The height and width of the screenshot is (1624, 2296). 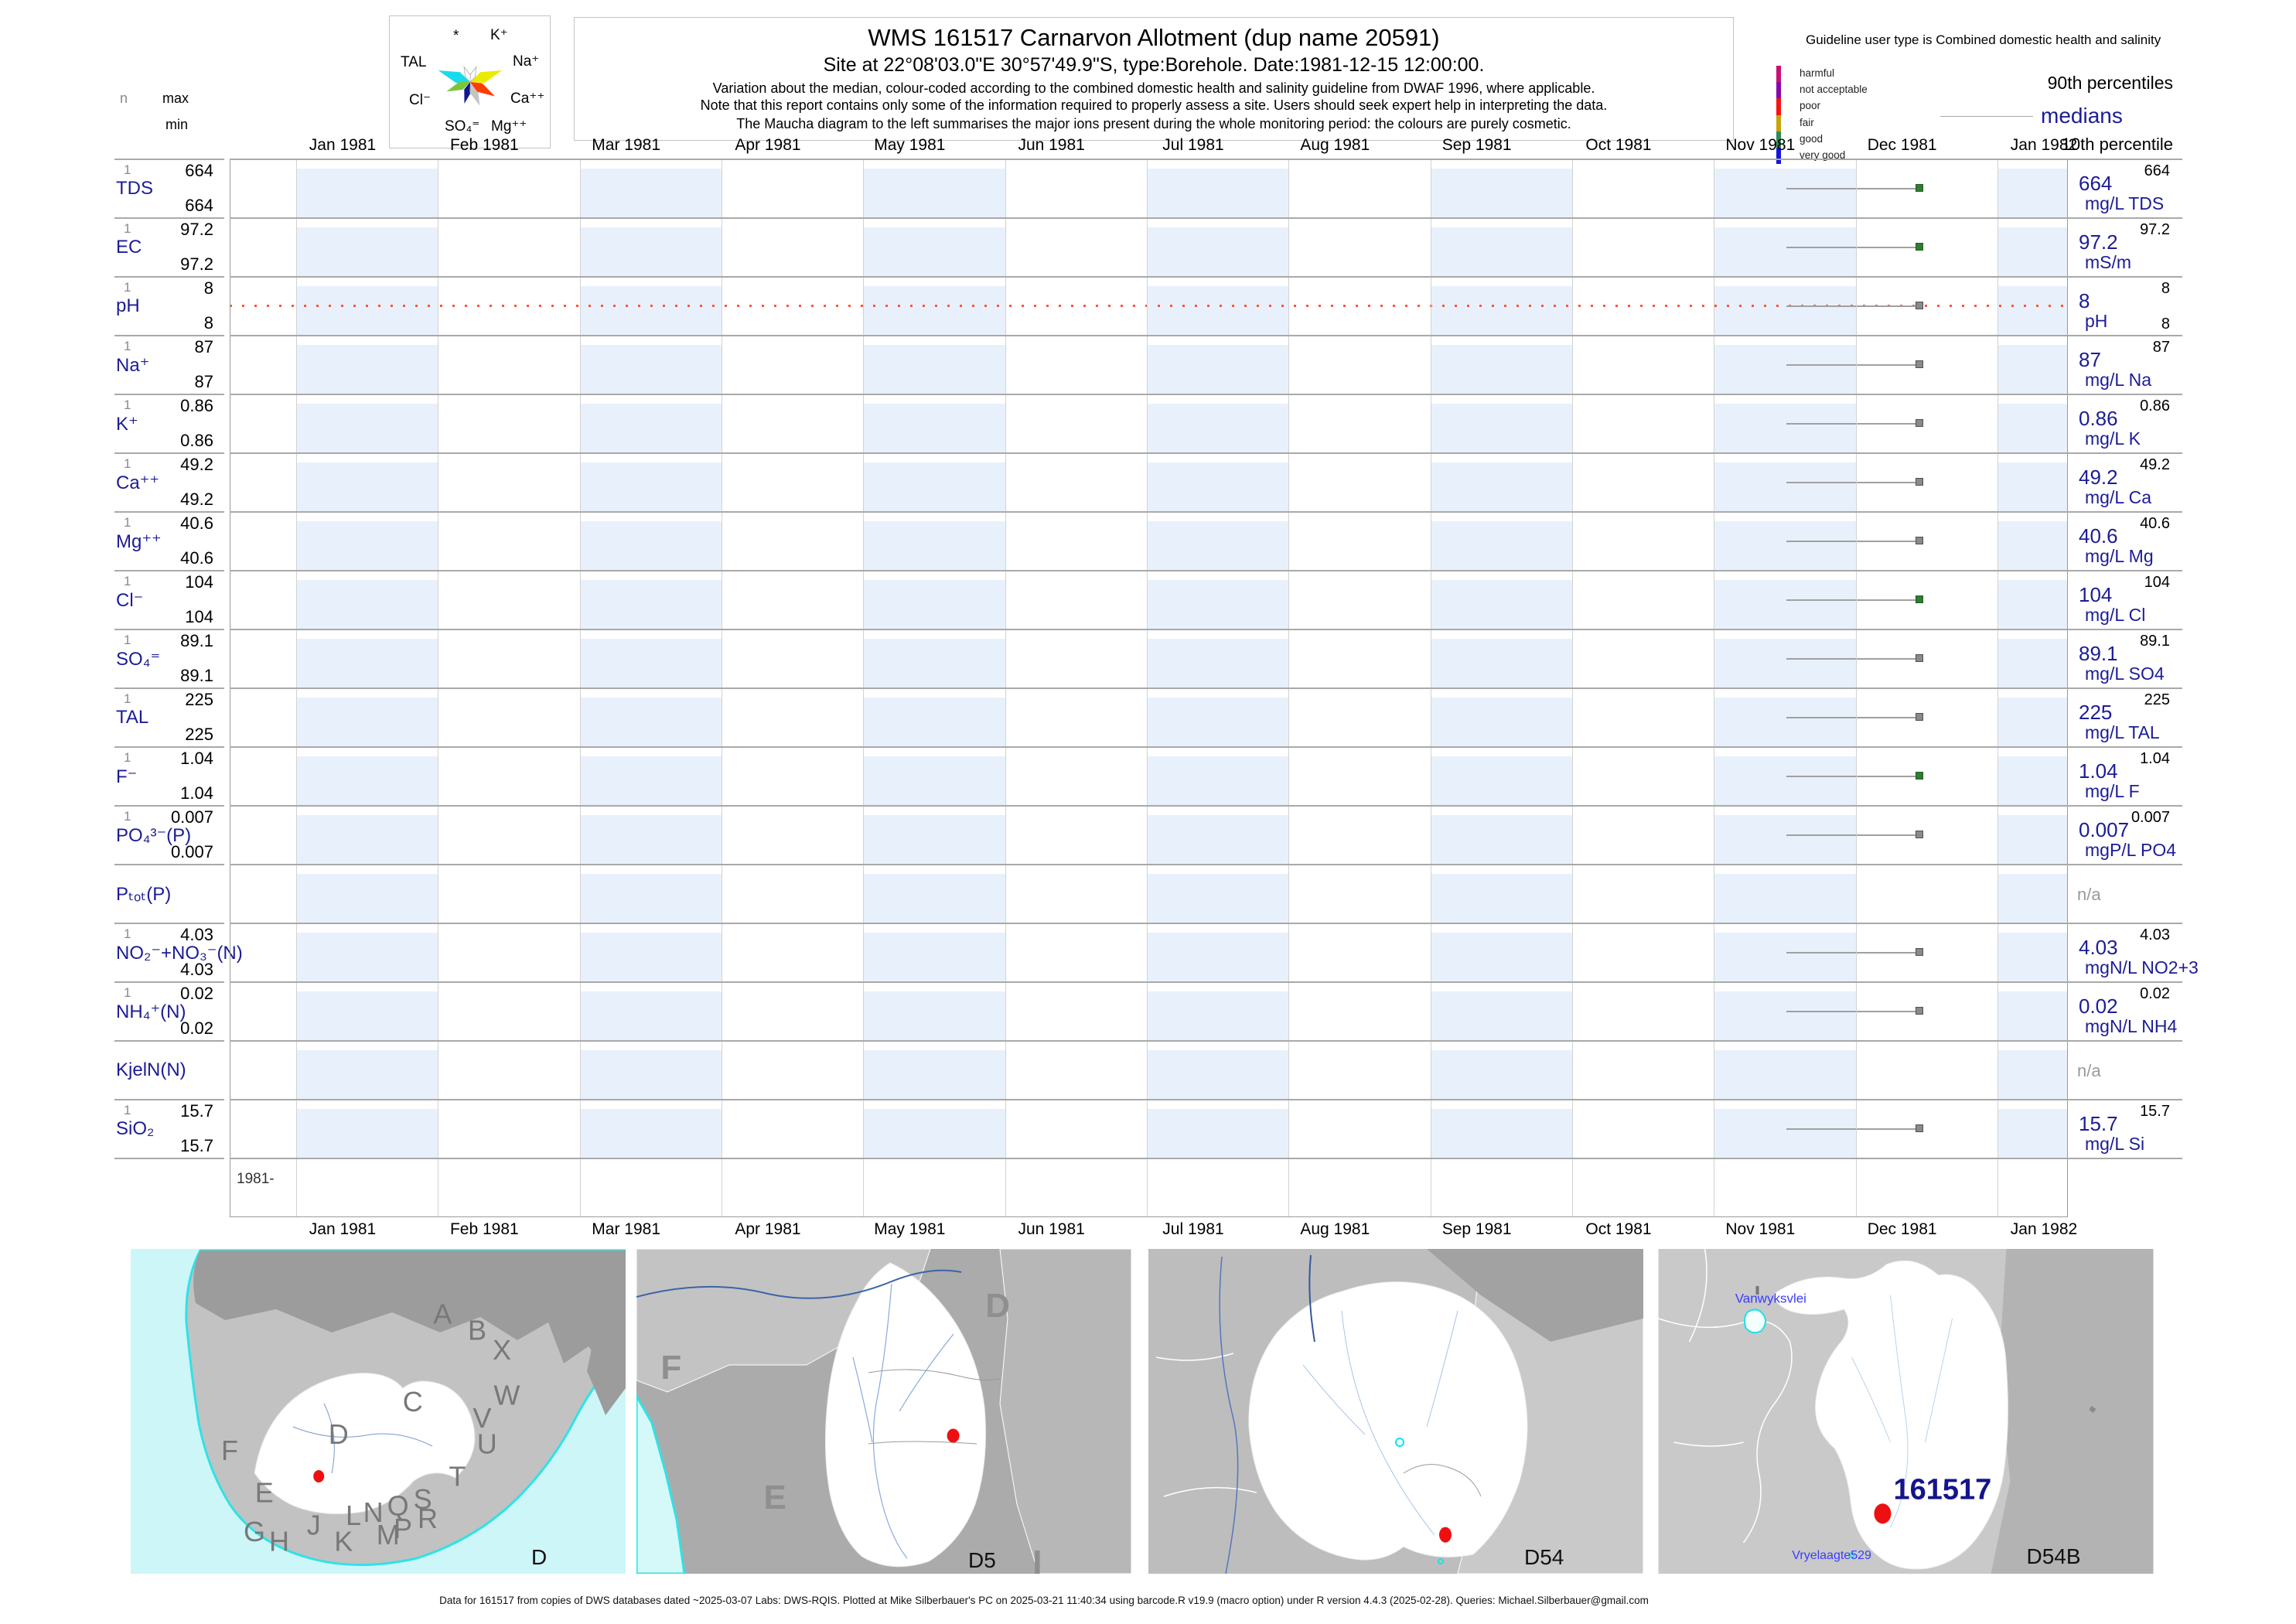 What do you see at coordinates (196, 758) in the screenshot?
I see `row-max-value: 1.04` at bounding box center [196, 758].